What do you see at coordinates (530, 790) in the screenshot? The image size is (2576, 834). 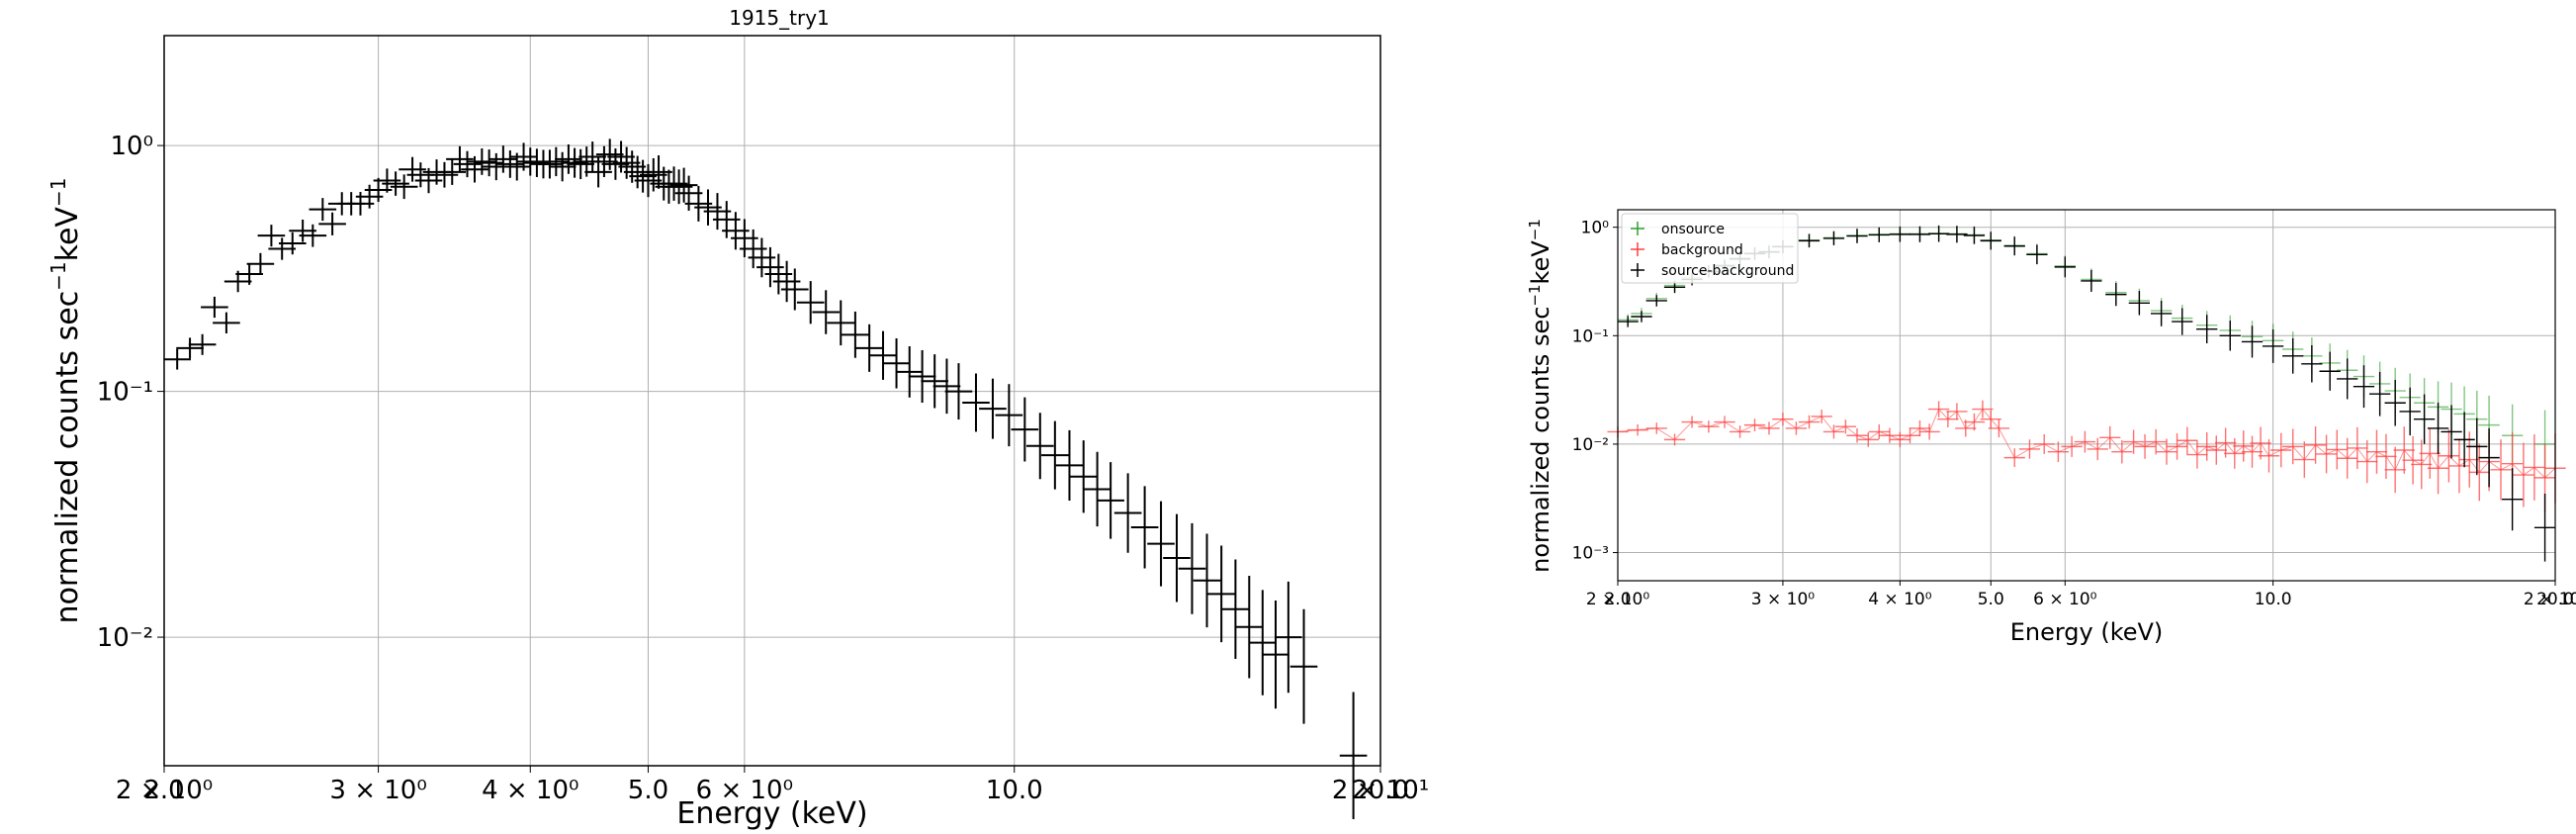 I see `x-tick-label: 4 × 10⁰` at bounding box center [530, 790].